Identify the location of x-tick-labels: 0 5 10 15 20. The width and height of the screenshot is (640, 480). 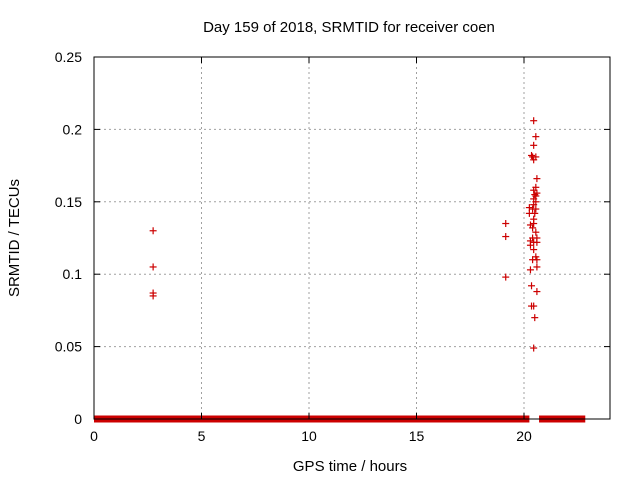
(311, 436).